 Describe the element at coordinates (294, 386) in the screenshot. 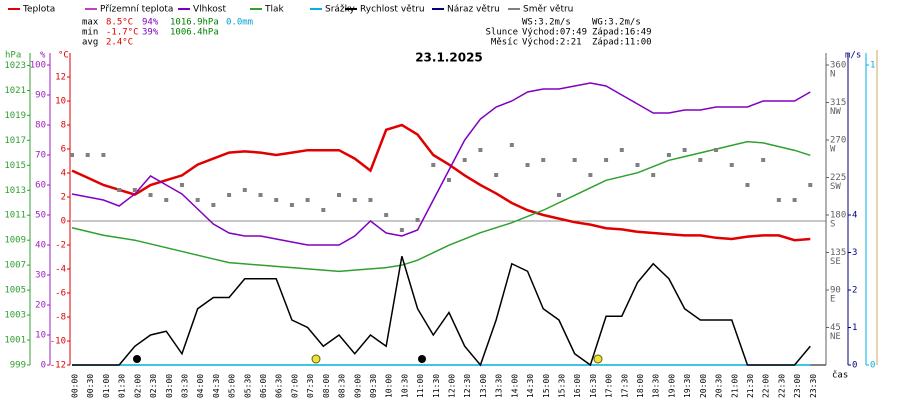

I see `x-tick-label: 07:00` at that location.